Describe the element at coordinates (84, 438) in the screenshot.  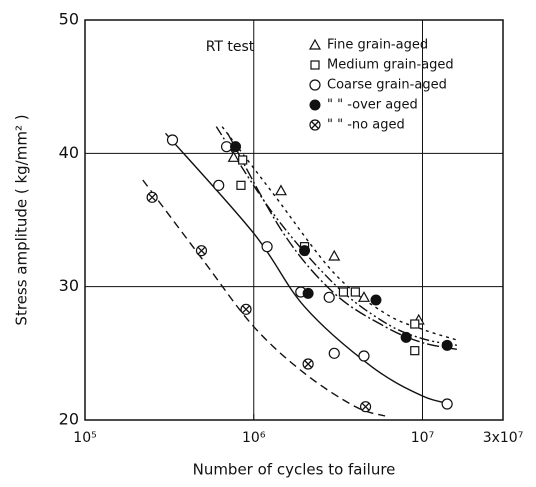
I see `x-tick-label: 10⁵` at that location.